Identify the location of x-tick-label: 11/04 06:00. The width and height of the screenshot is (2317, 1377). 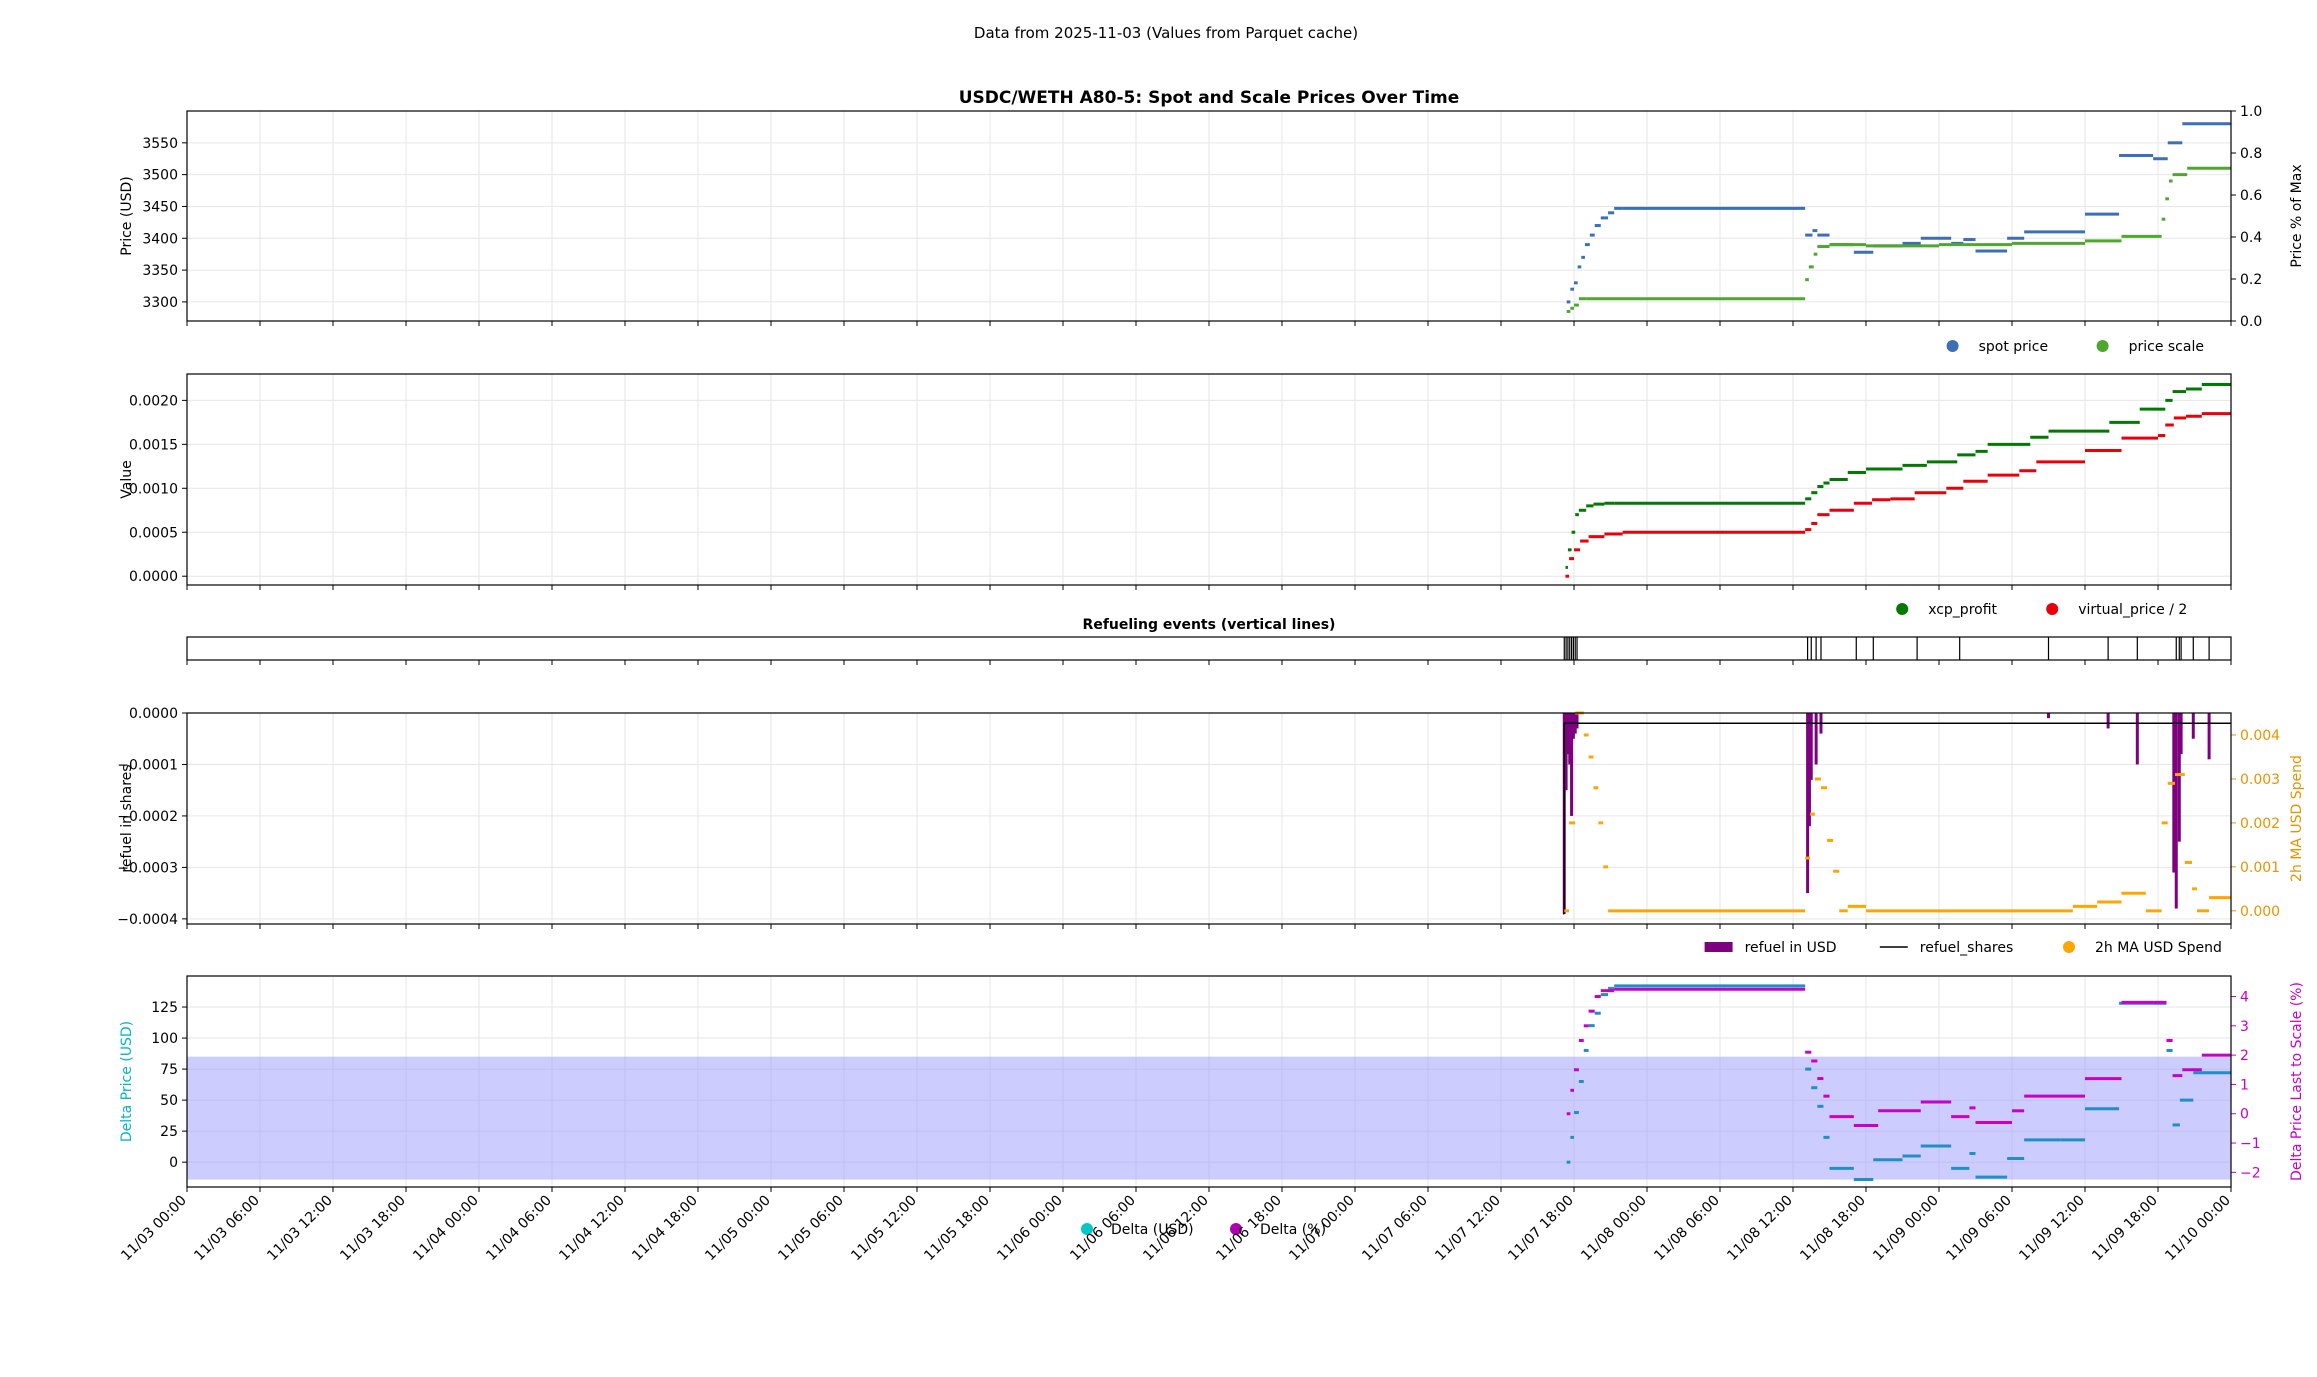
(519, 1229).